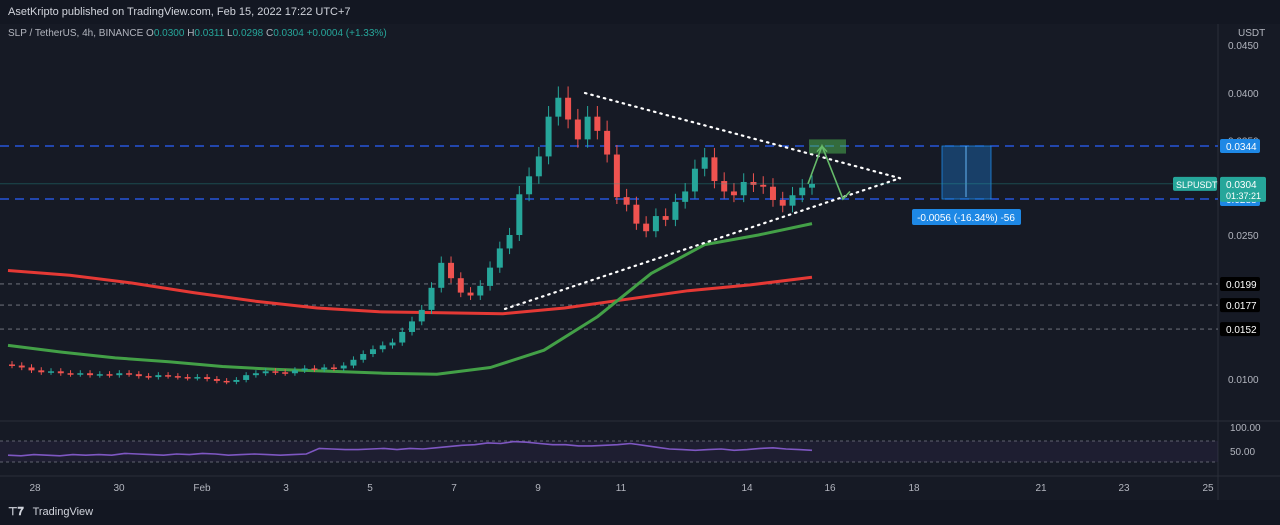 This screenshot has width=1280, height=525. I want to click on time-tick: 14, so click(747, 488).